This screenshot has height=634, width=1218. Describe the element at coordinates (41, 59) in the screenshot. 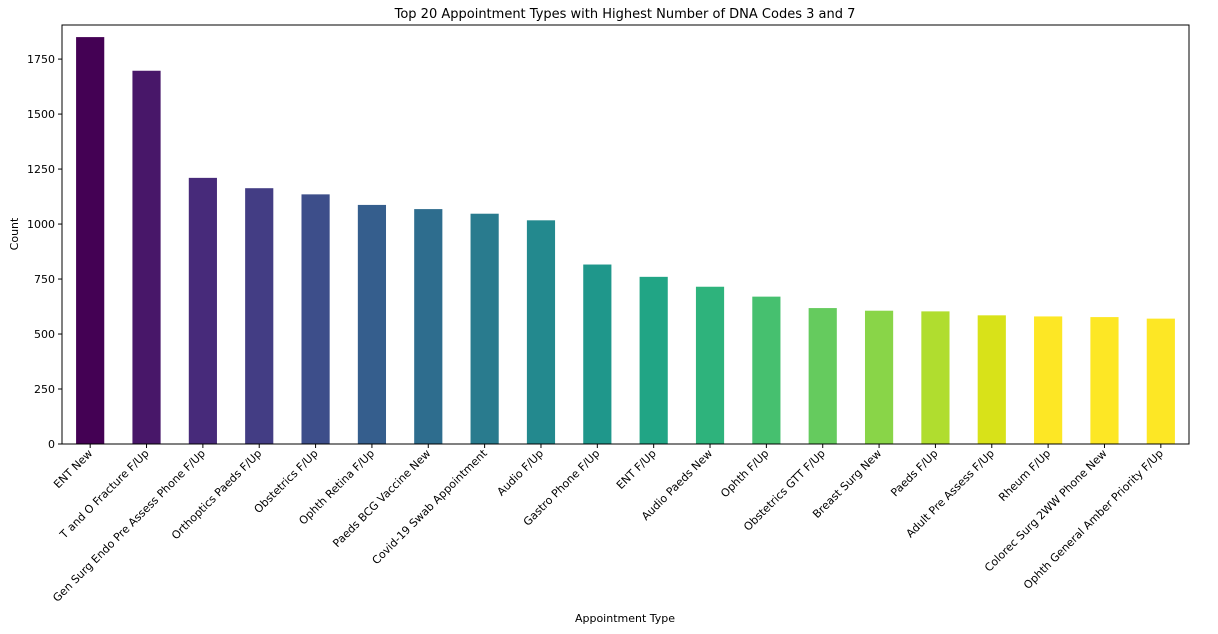

I see `y-tick-label: 1750` at that location.